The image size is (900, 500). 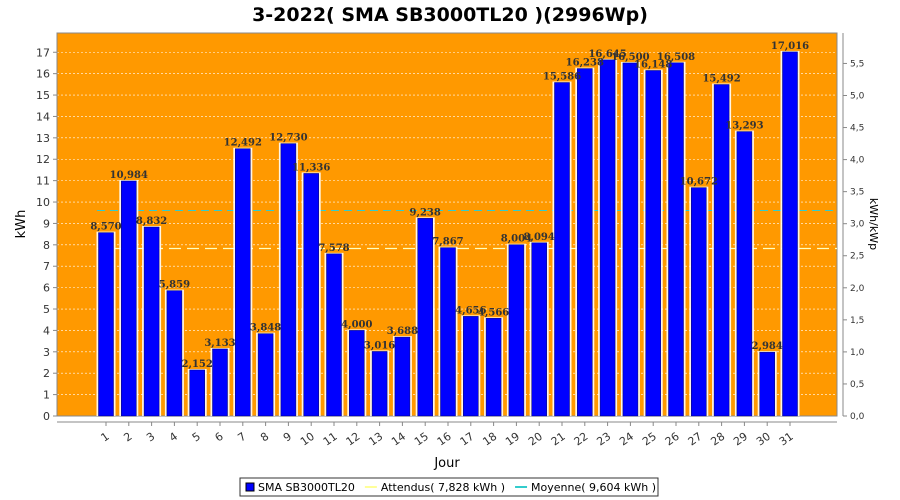 I want to click on x-tick-label: 11, so click(x=330, y=439).